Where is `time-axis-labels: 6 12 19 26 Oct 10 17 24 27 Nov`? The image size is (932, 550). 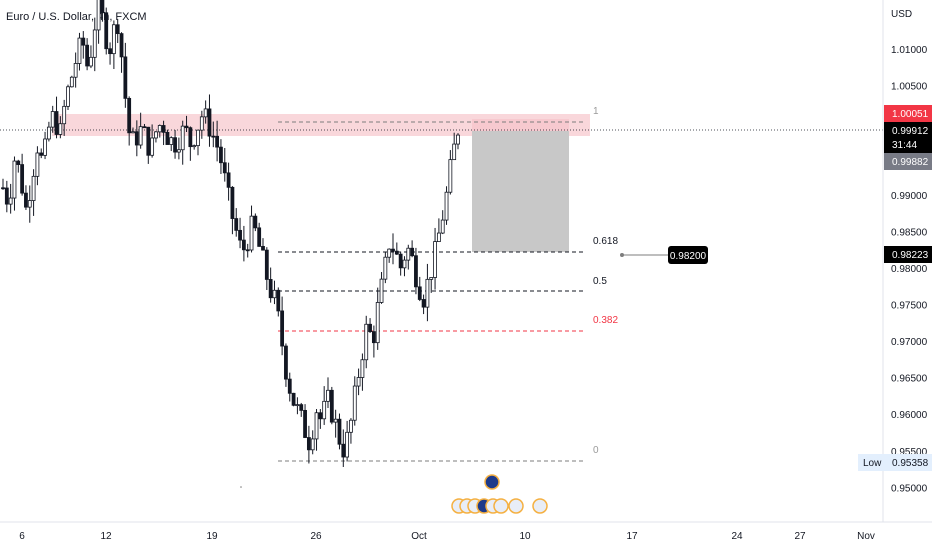
time-axis-labels: 6 12 19 26 Oct 10 17 24 27 Nov is located at coordinates (447, 536).